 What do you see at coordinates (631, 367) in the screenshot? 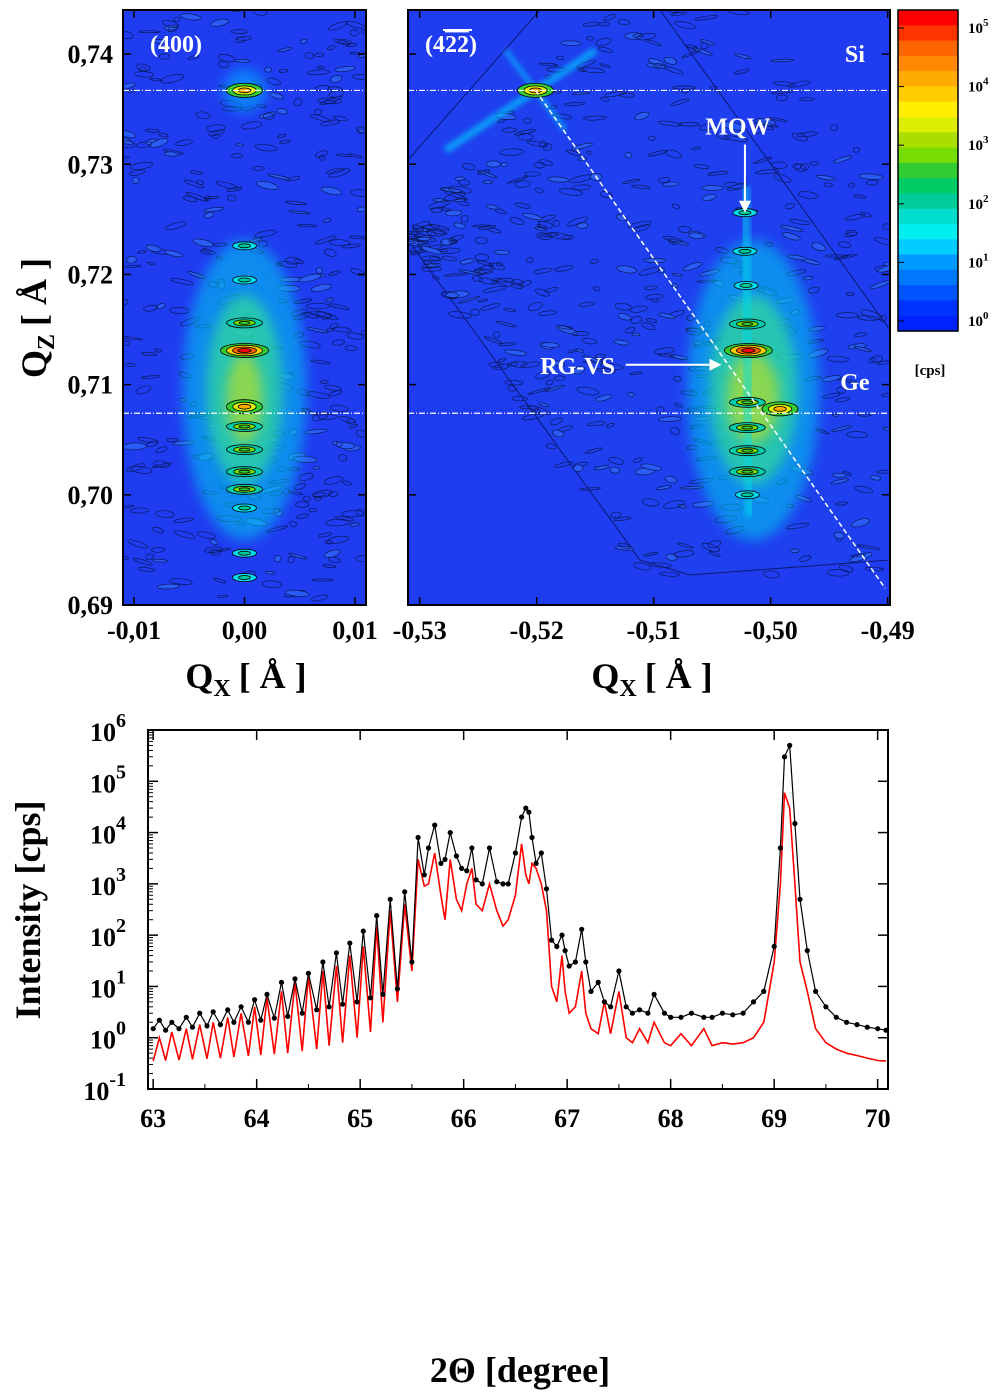
I see `annotation-rgvs: RG-VS` at bounding box center [631, 367].